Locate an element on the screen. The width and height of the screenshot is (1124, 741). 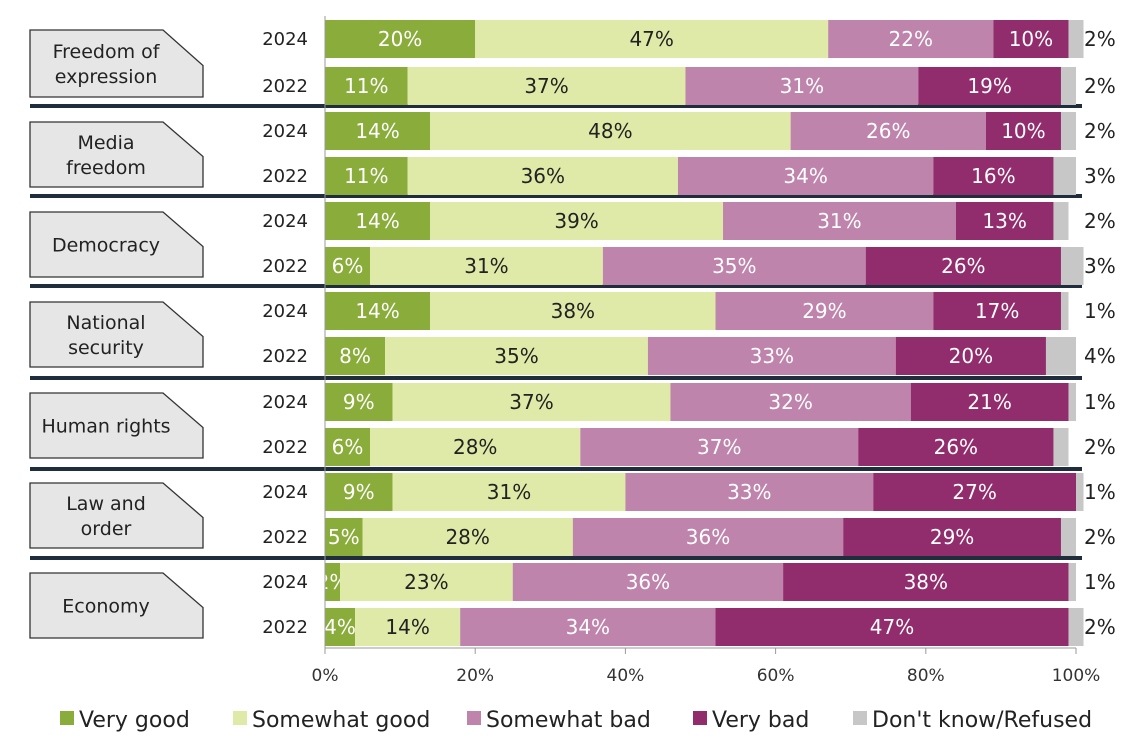
data-label: 36% is located at coordinates (543, 176).